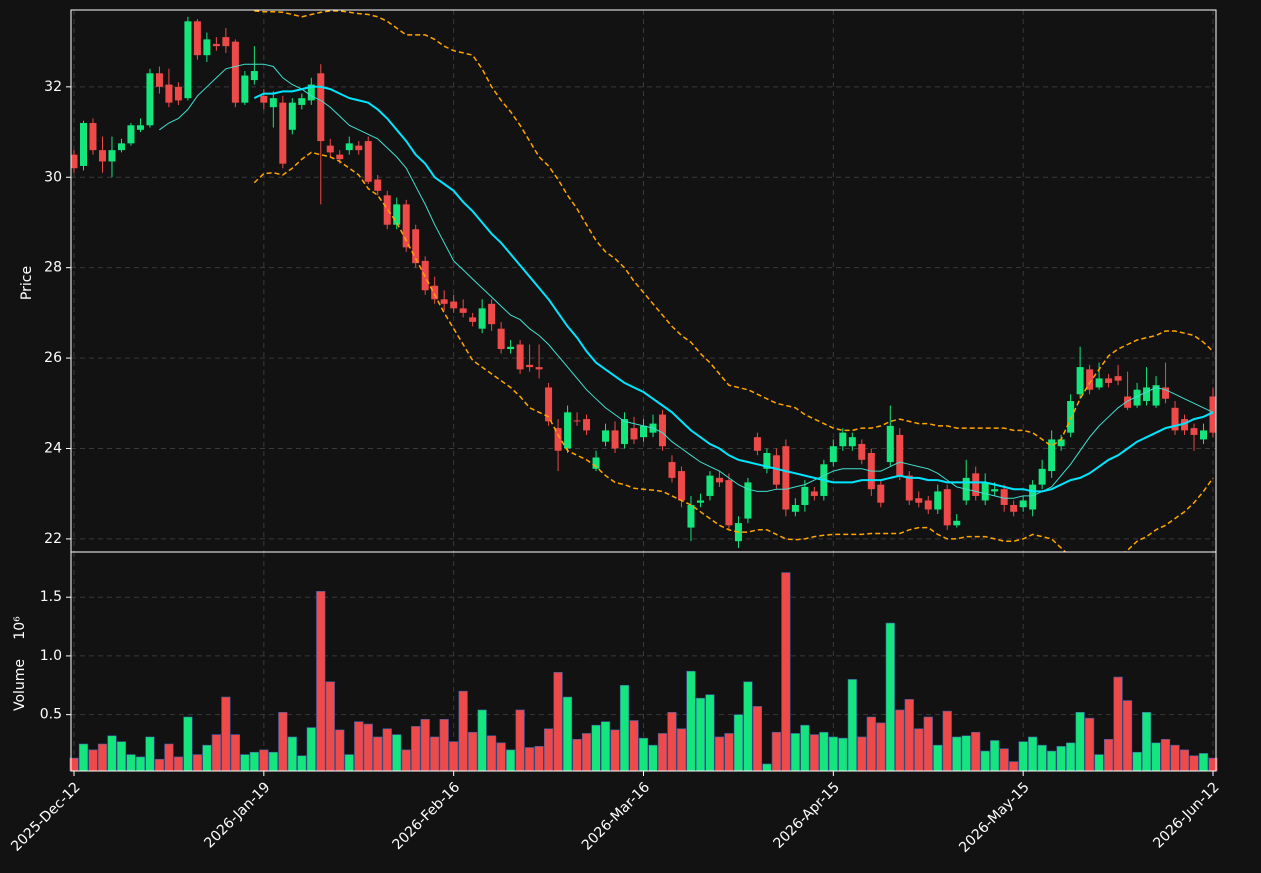 The image size is (1261, 873). I want to click on y-axis-title: Price, so click(27, 283).